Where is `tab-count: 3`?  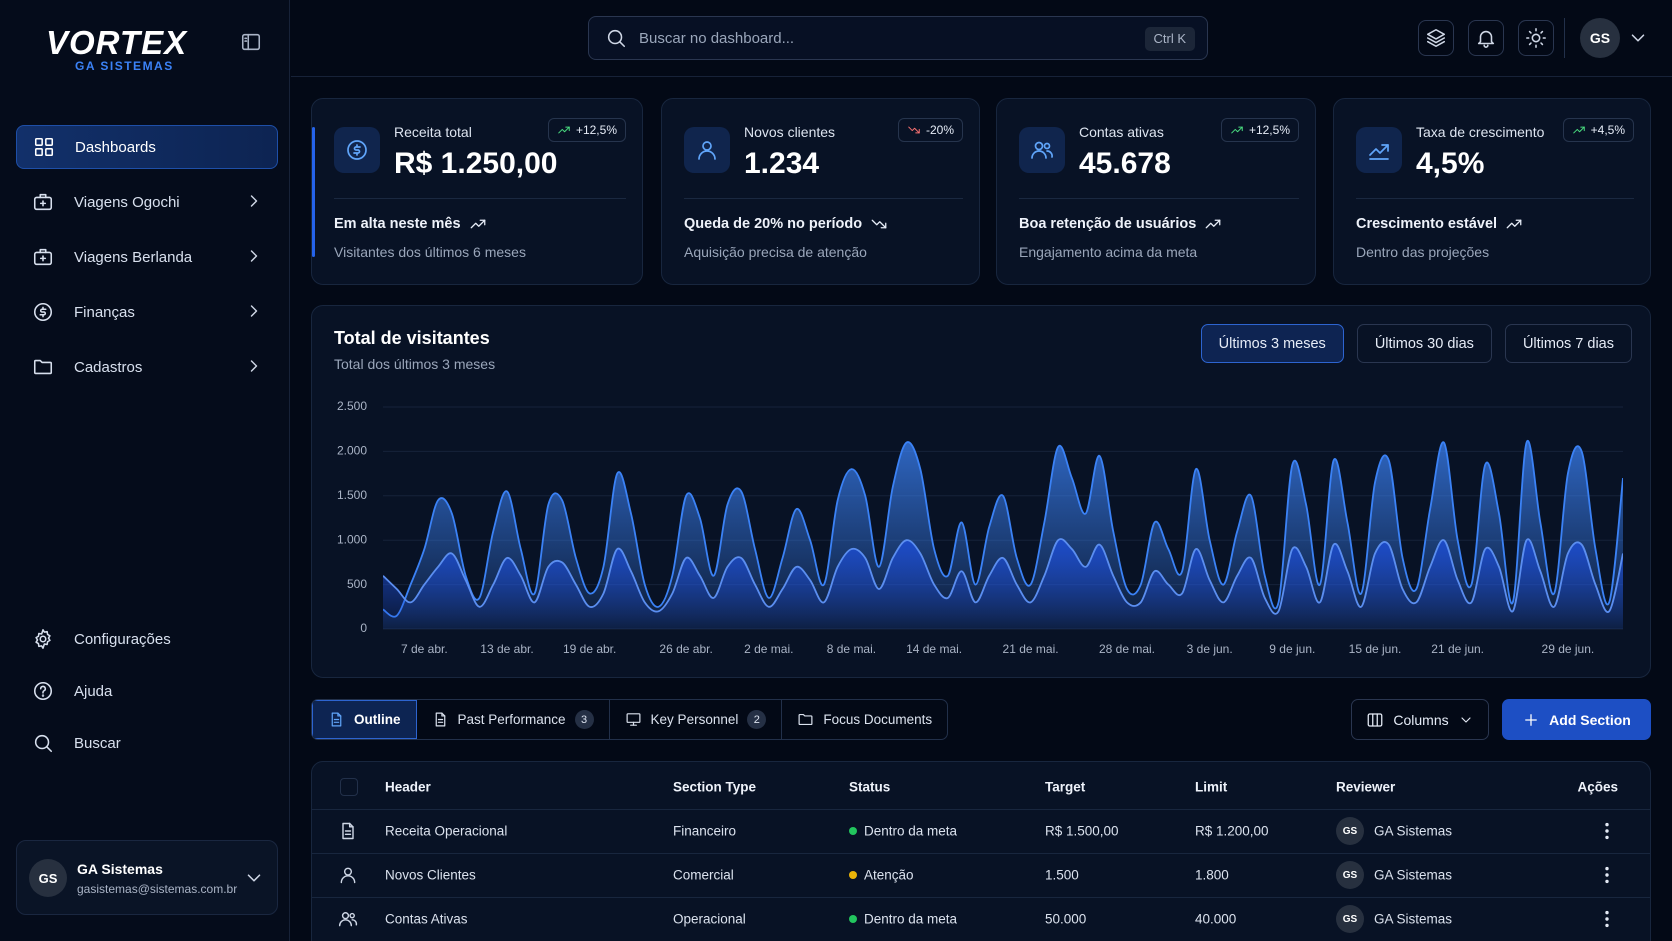 tab-count: 3 is located at coordinates (584, 719).